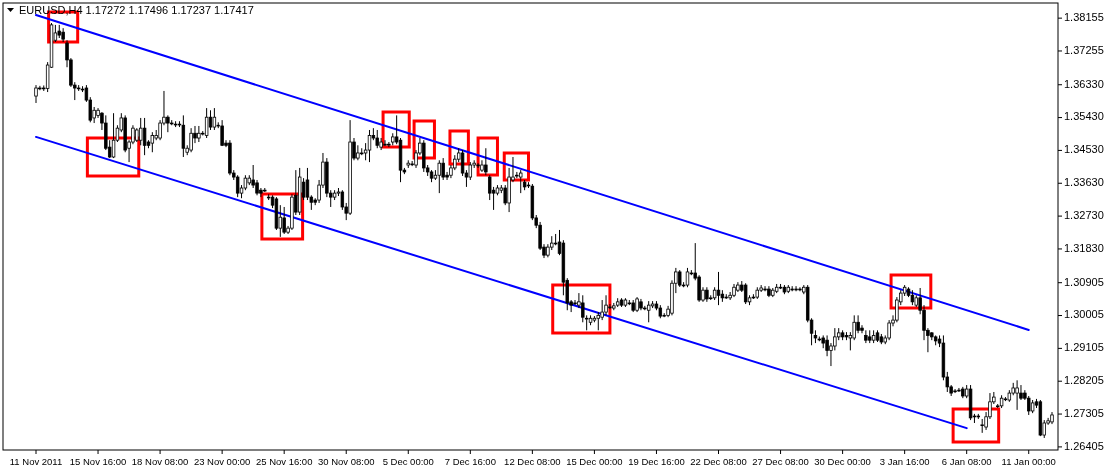  Describe the element at coordinates (284, 461) in the screenshot. I see `x-tick-label: 25 Nov 16:00` at that location.